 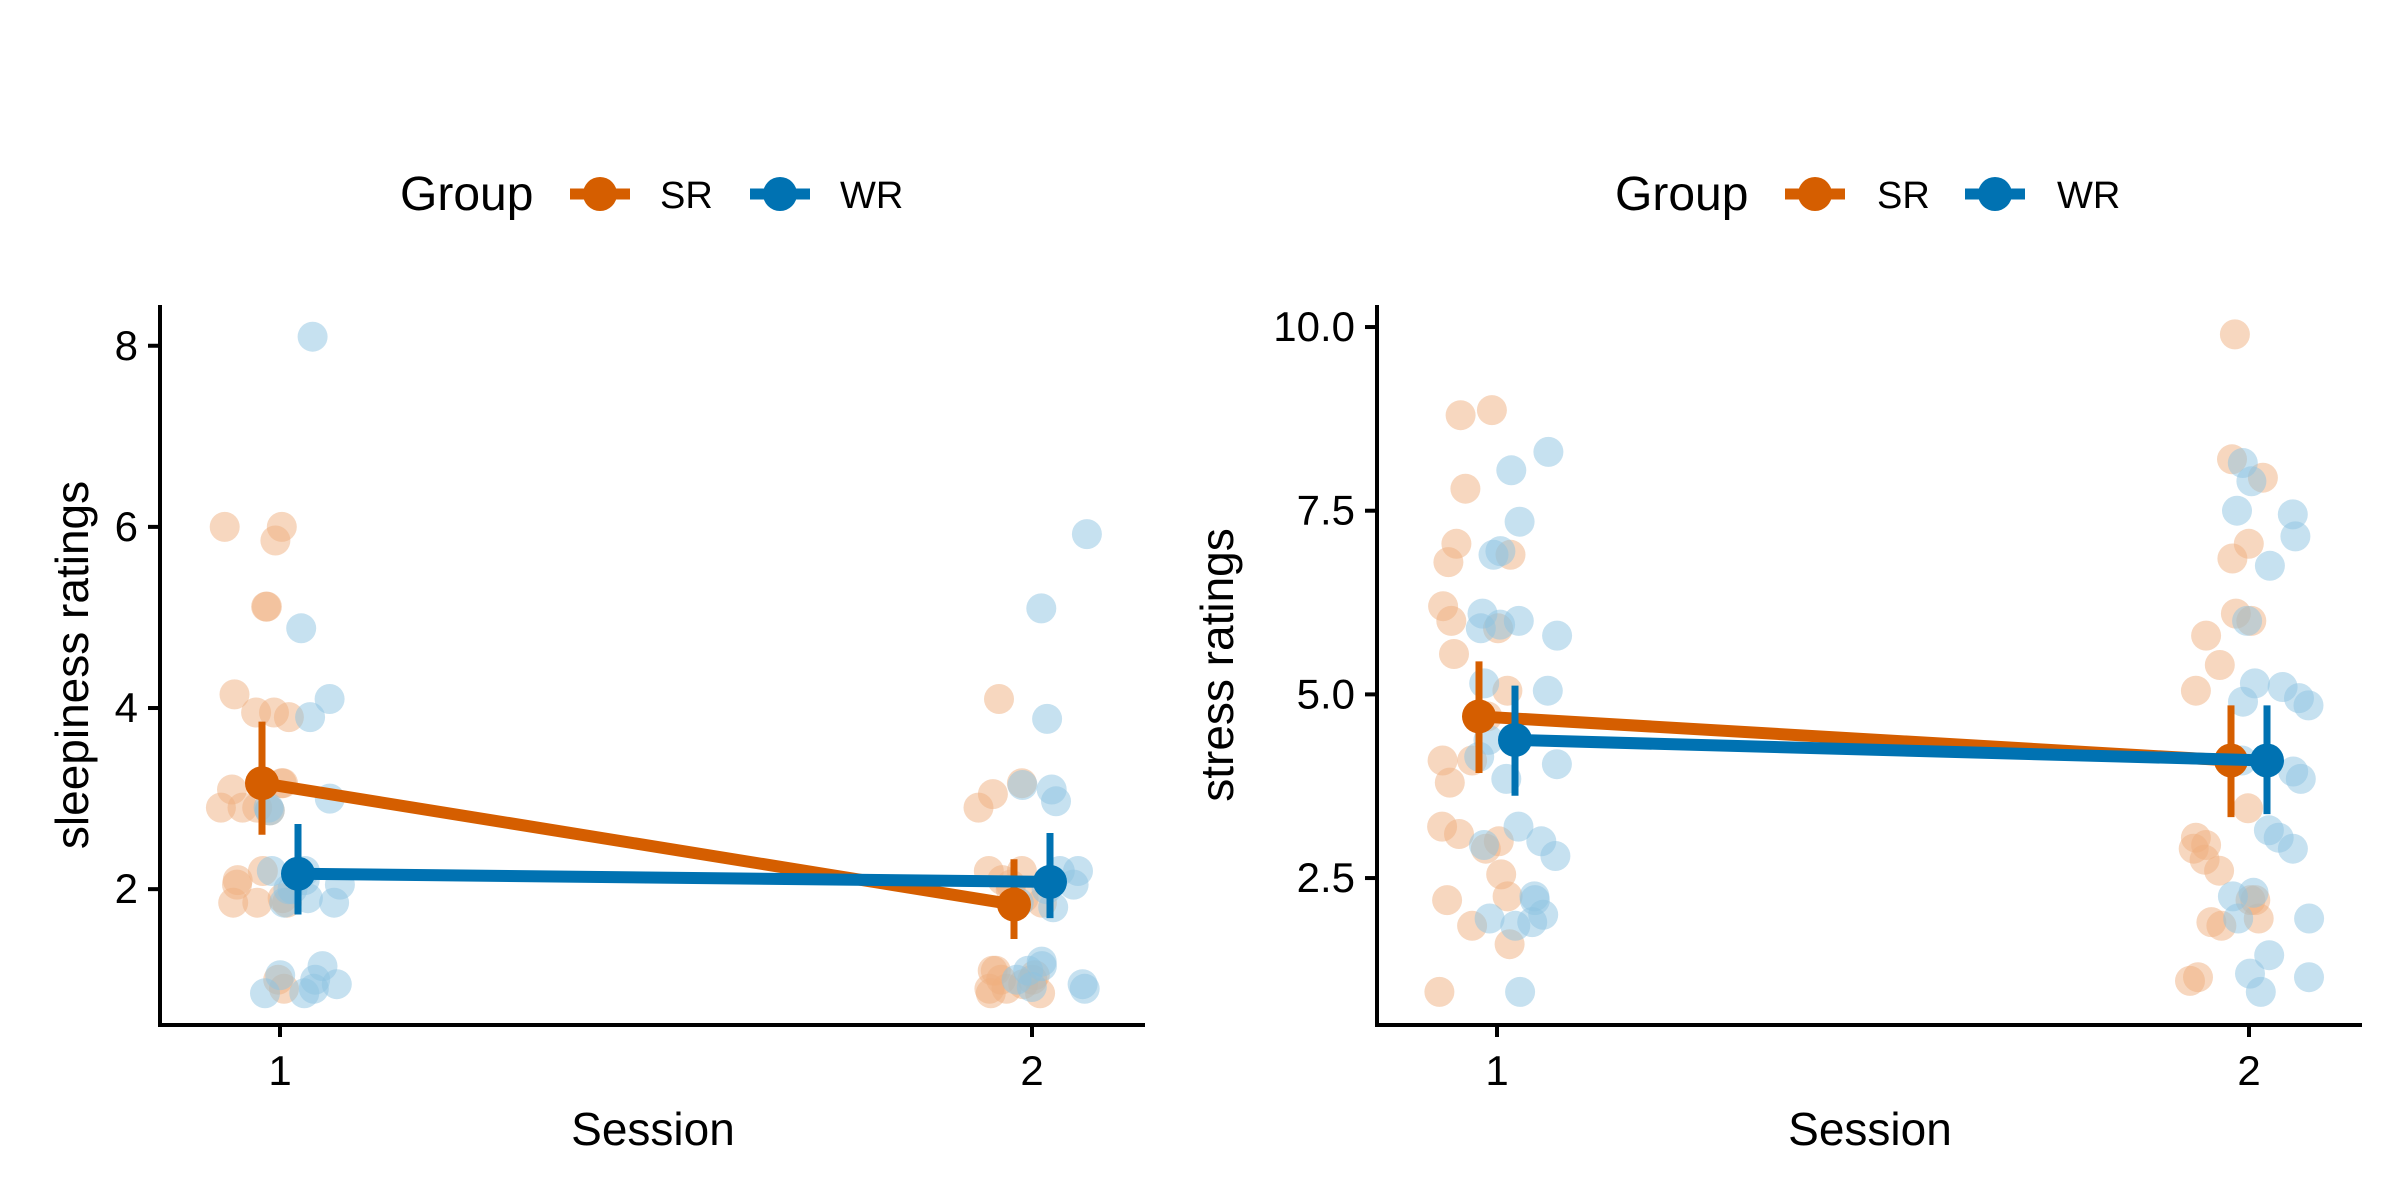 I want to click on y-tick-label: 6, so click(x=126, y=526).